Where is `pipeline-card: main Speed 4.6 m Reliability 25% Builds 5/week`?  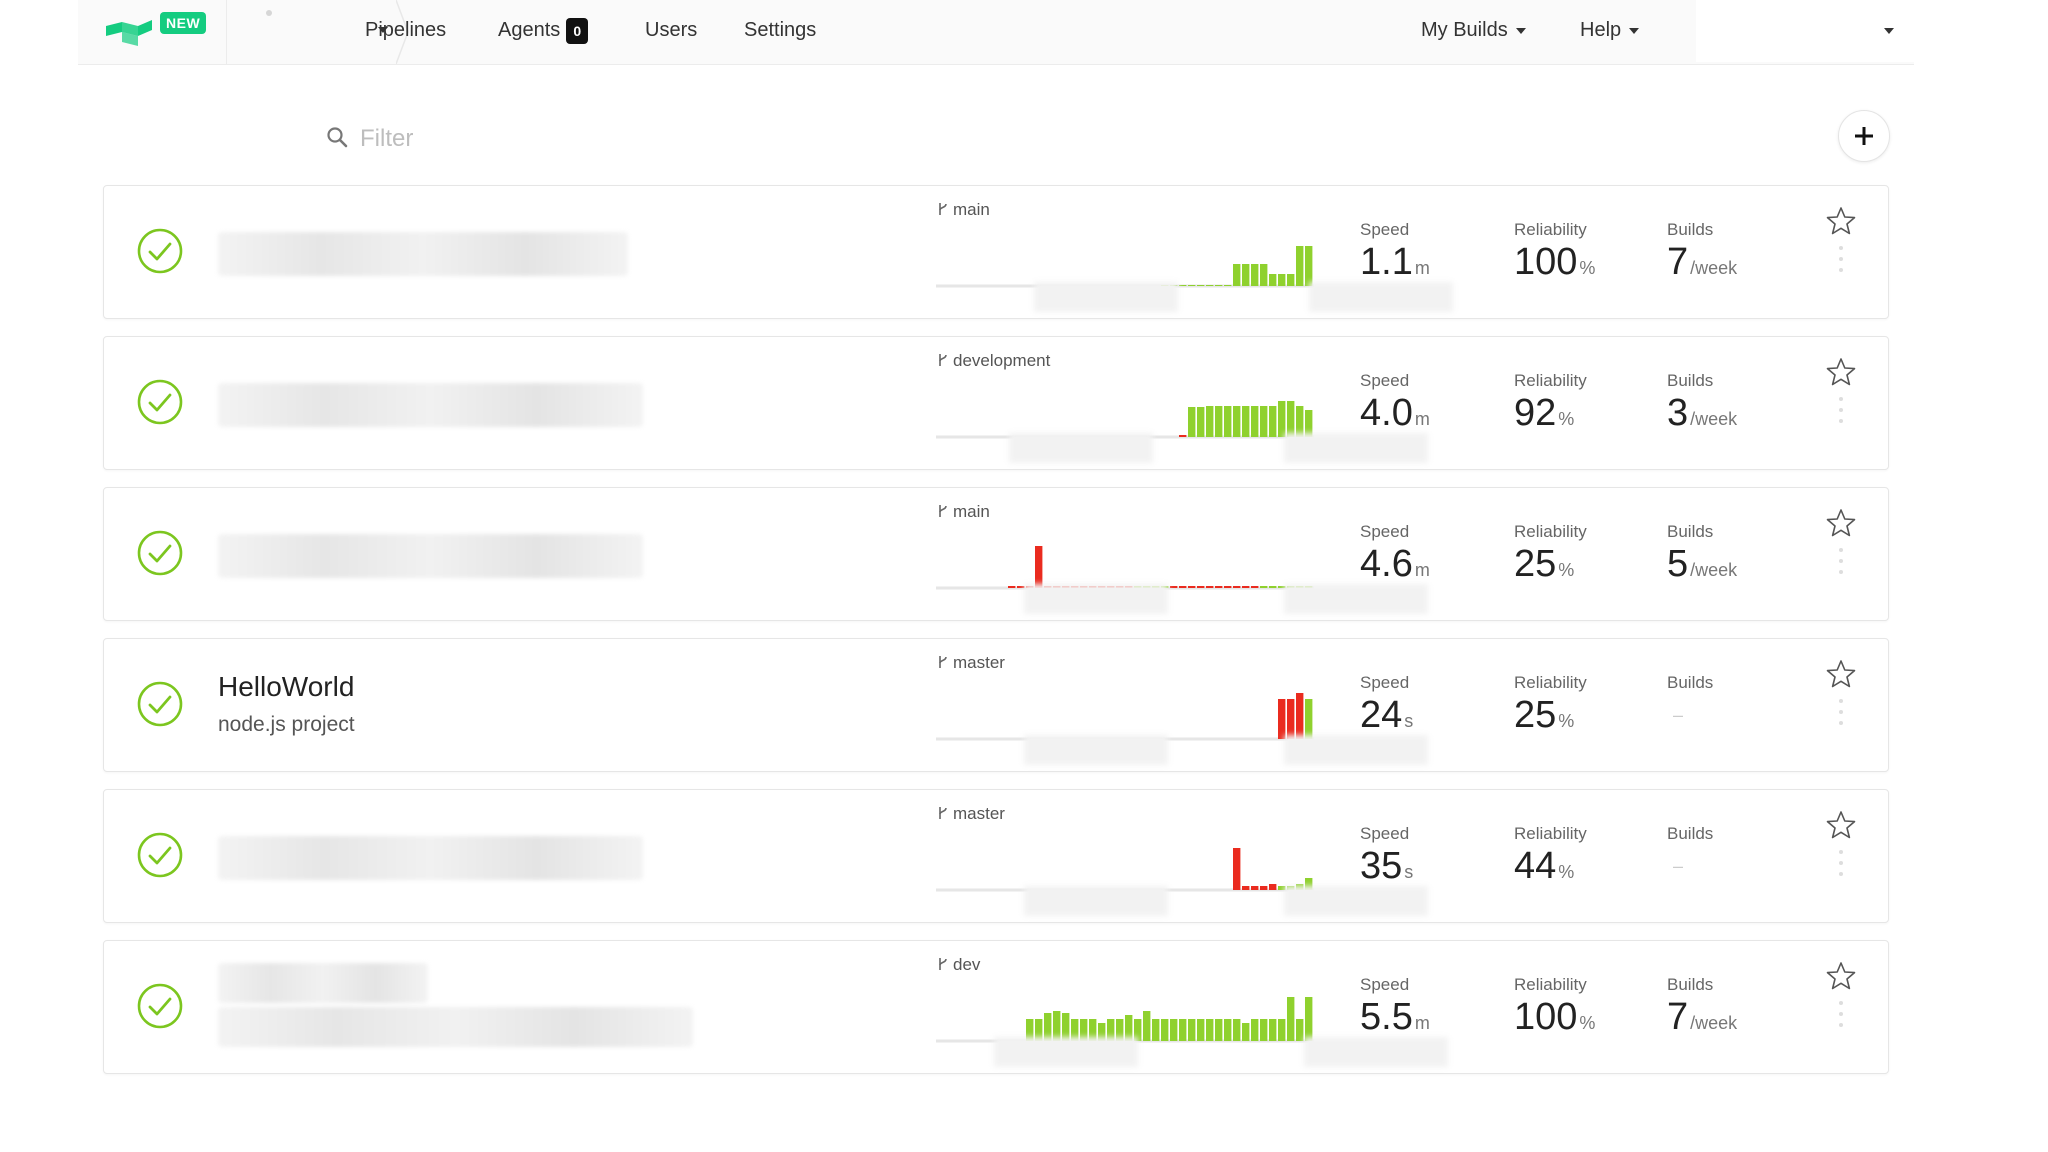 pipeline-card: main Speed 4.6 m Reliability 25% Builds 5/week is located at coordinates (996, 554).